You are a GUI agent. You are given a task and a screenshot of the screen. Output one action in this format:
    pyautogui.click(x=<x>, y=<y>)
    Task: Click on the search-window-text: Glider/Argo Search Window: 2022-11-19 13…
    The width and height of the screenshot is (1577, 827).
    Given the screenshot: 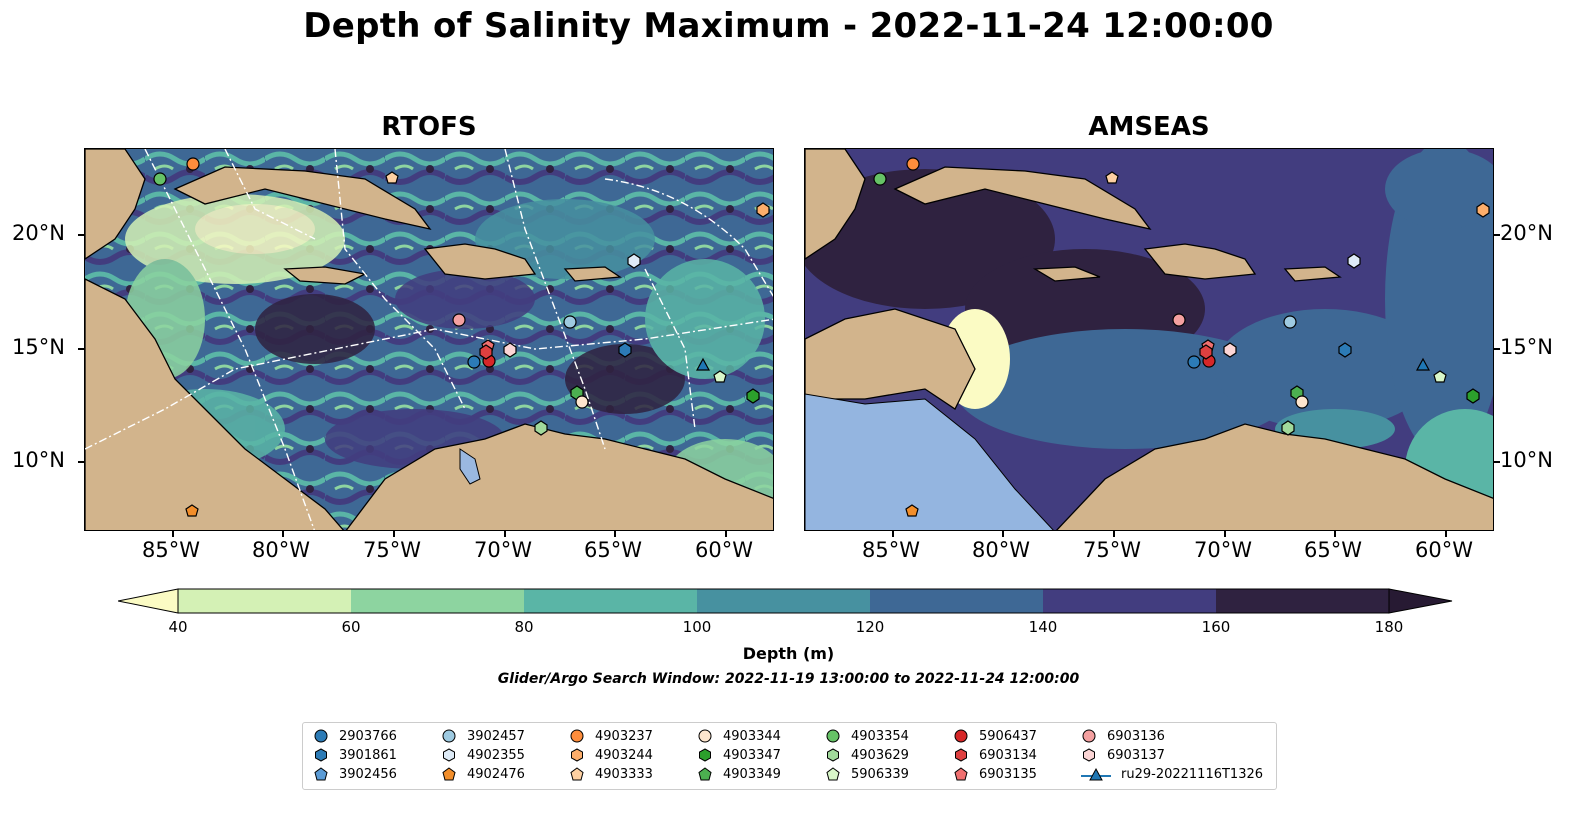 What is the action you would take?
    pyautogui.click(x=788, y=679)
    